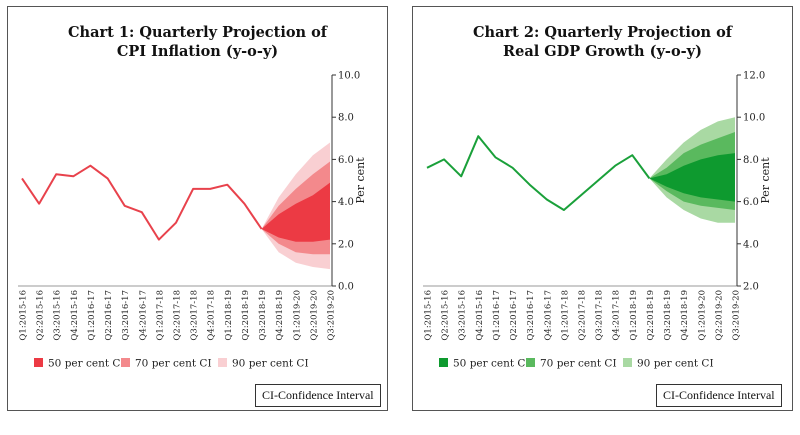 This screenshot has width=800, height=435. What do you see at coordinates (197, 32) in the screenshot?
I see `chart-title-line-1: Chart 1: Quarterly Projection of` at bounding box center [197, 32].